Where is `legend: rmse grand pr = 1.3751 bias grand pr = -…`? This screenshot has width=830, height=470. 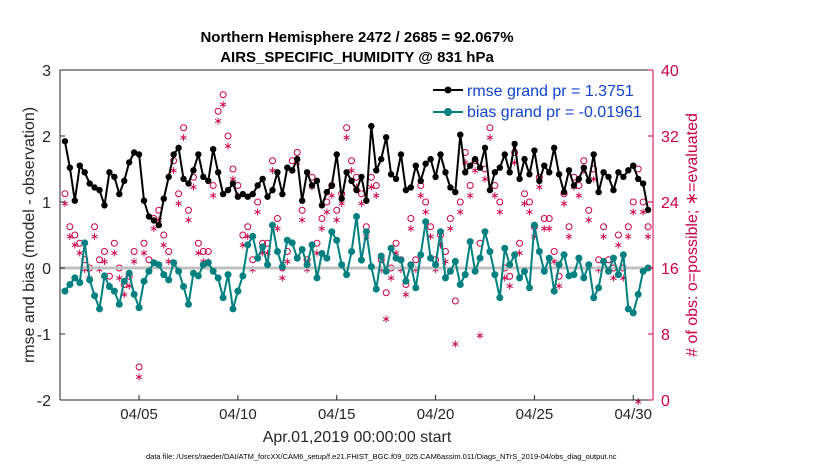 legend: rmse grand pr = 1.3751 bias grand pr = -… is located at coordinates (536, 101).